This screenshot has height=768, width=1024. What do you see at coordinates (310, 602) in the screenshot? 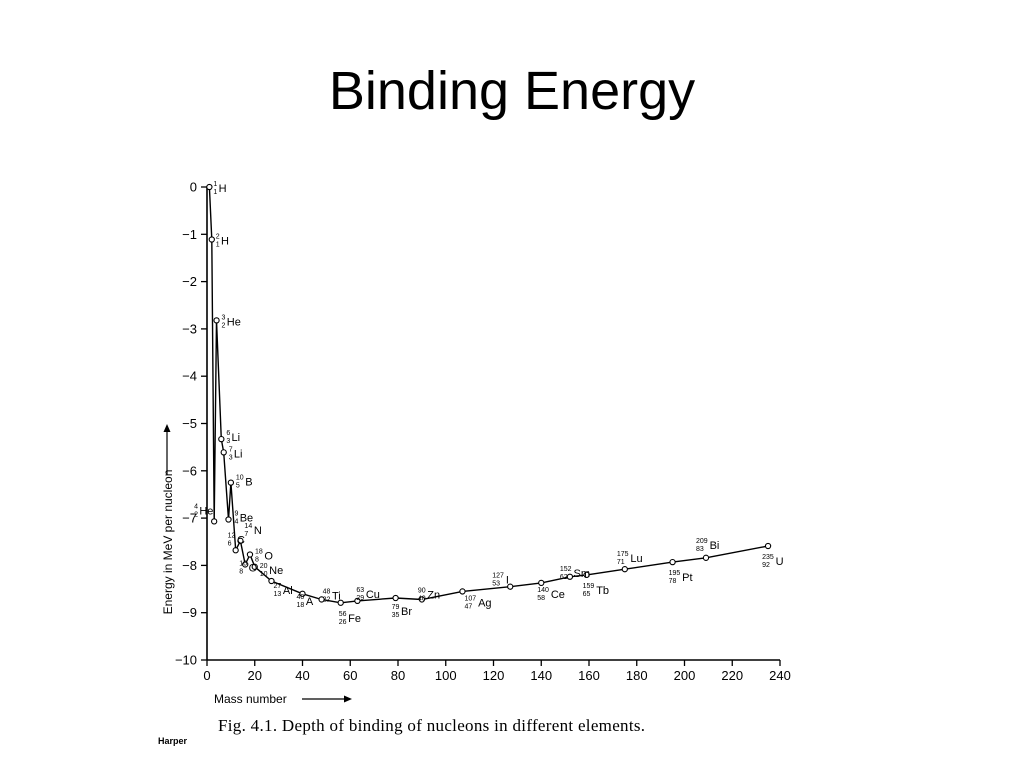
I see `element-symbol-label: A` at bounding box center [310, 602].